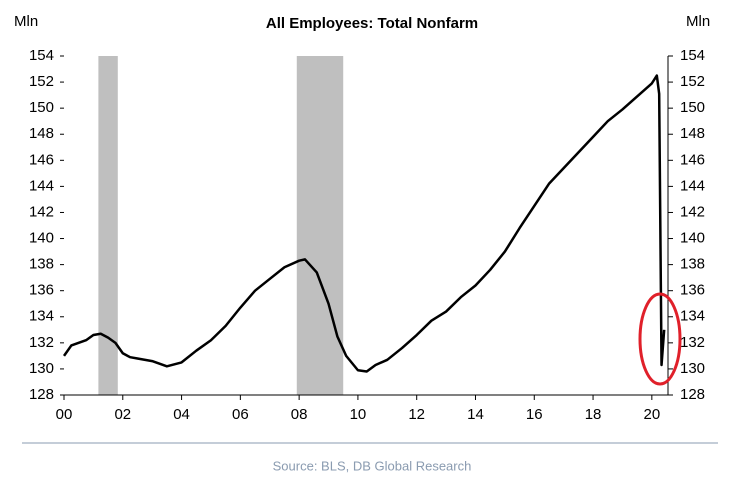  I want to click on x-tick-label: 16, so click(534, 414).